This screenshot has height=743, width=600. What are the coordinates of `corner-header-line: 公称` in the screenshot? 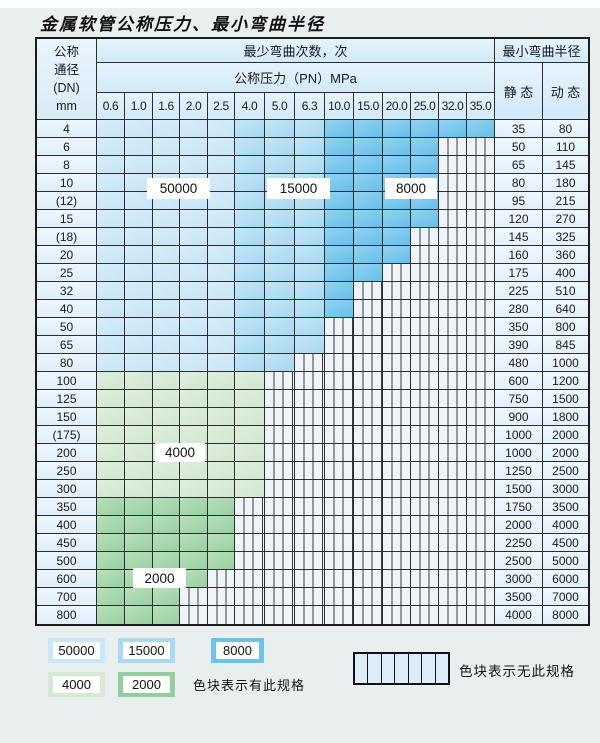 It's located at (66, 51).